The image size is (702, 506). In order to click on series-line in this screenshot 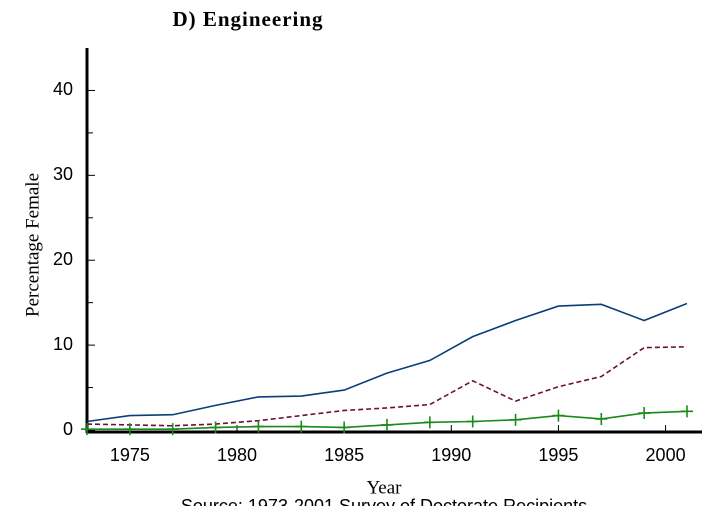, I will do `click(387, 386)`.